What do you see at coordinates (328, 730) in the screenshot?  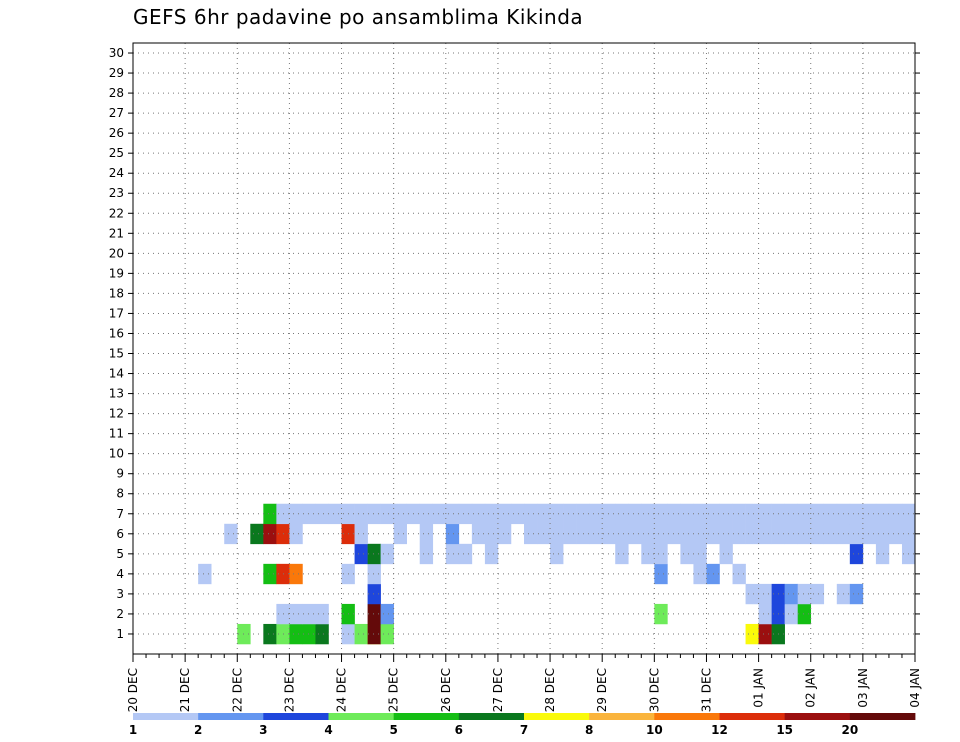 I see `legend-label: 4` at bounding box center [328, 730].